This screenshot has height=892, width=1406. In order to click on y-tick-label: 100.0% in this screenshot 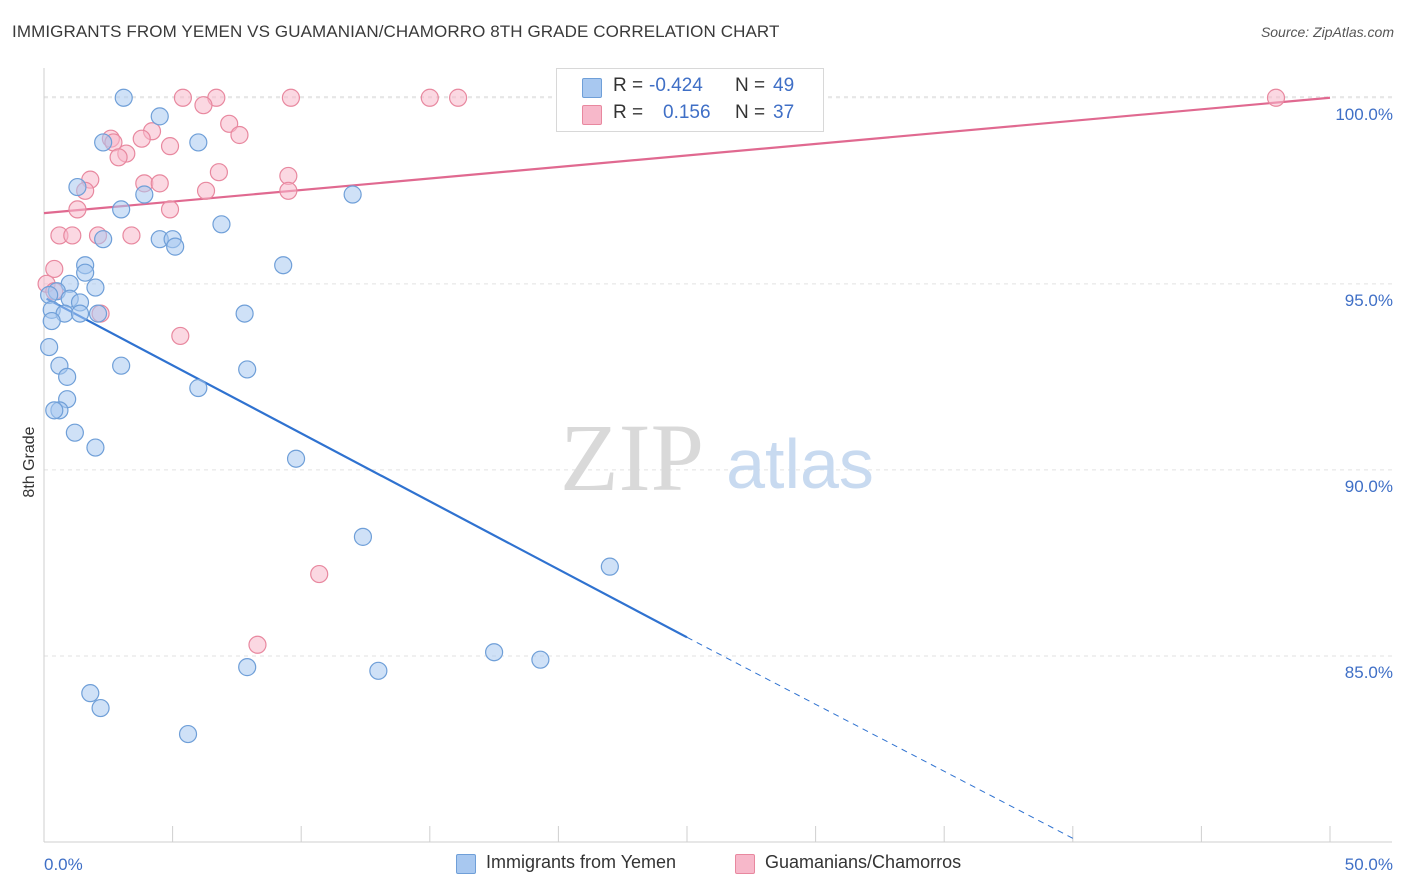, I will do `click(1364, 114)`.